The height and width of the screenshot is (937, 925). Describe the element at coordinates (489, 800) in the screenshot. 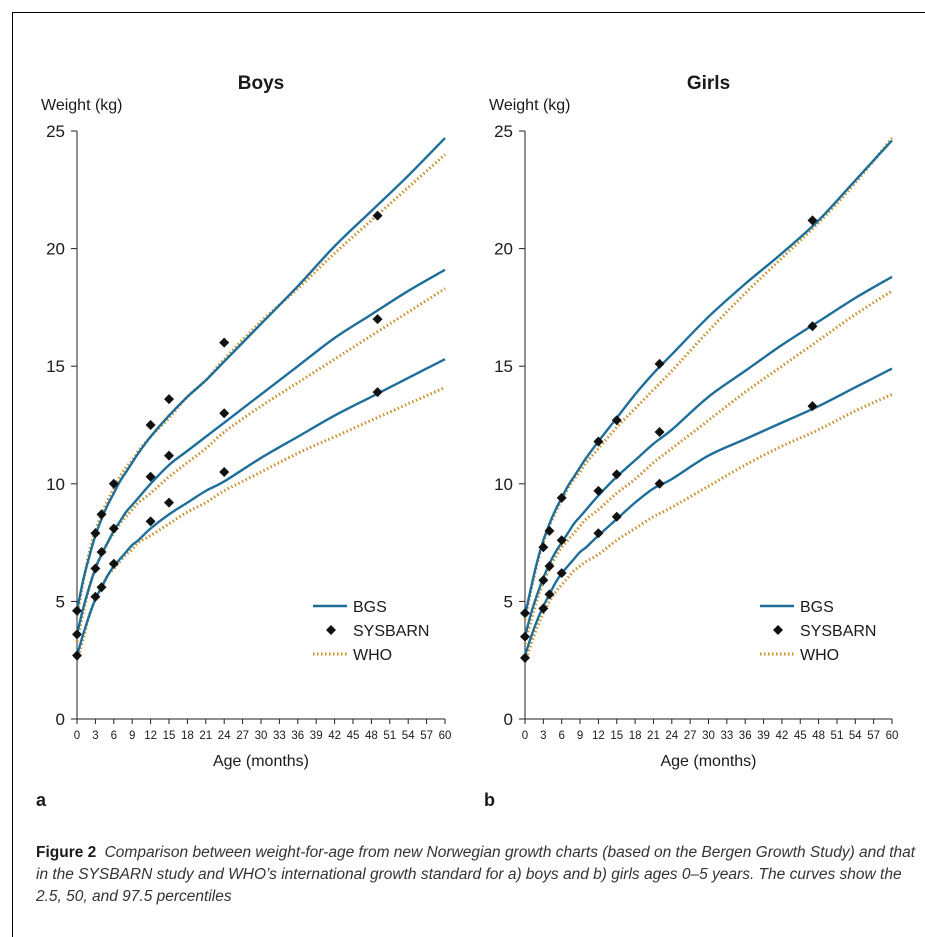

I see `panel-letter-b: b` at that location.